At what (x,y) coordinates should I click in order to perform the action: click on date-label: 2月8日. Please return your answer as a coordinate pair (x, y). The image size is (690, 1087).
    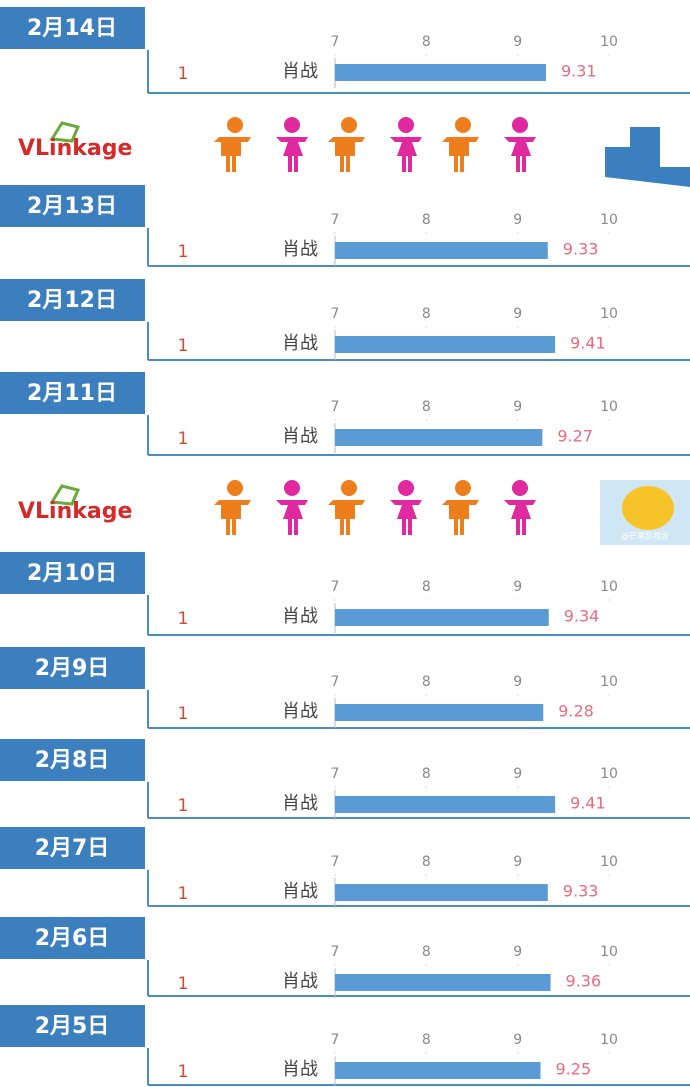
    Looking at the image, I should click on (72, 760).